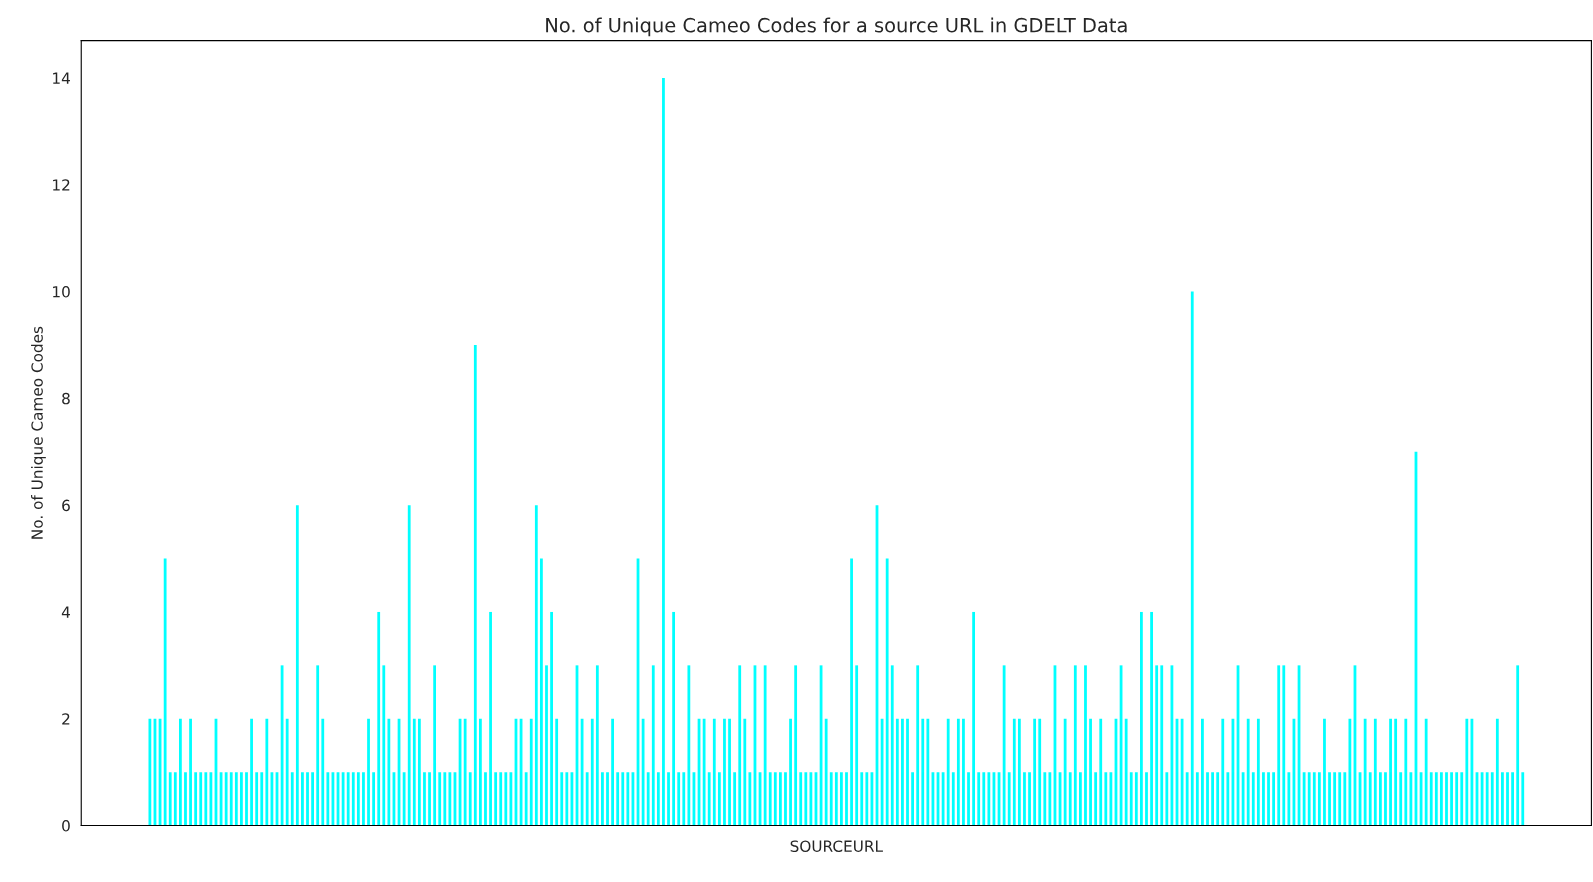  Describe the element at coordinates (66, 505) in the screenshot. I see `y-tick-label: 6` at that location.